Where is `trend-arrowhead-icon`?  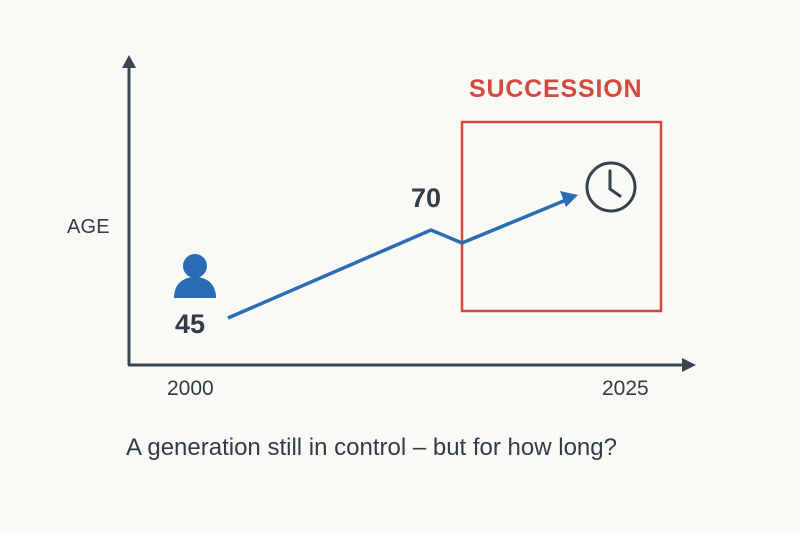 trend-arrowhead-icon is located at coordinates (569, 199).